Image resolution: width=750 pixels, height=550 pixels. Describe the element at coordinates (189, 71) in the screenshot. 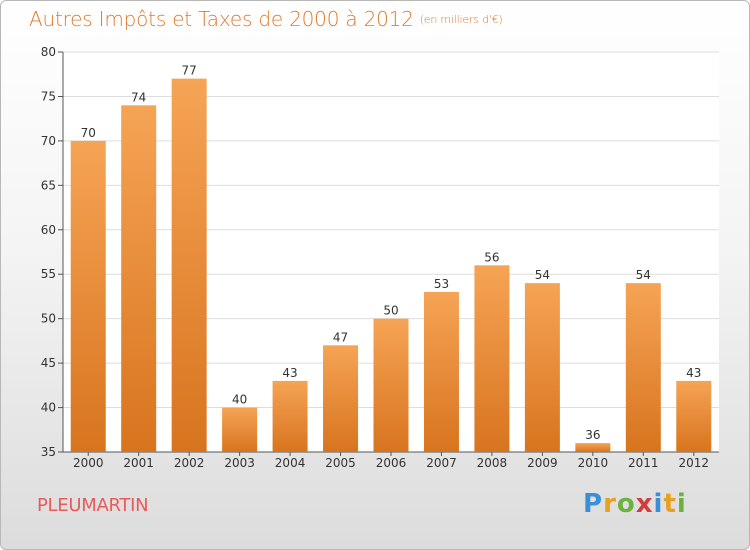

I see `bar-value-label: 77` at that location.